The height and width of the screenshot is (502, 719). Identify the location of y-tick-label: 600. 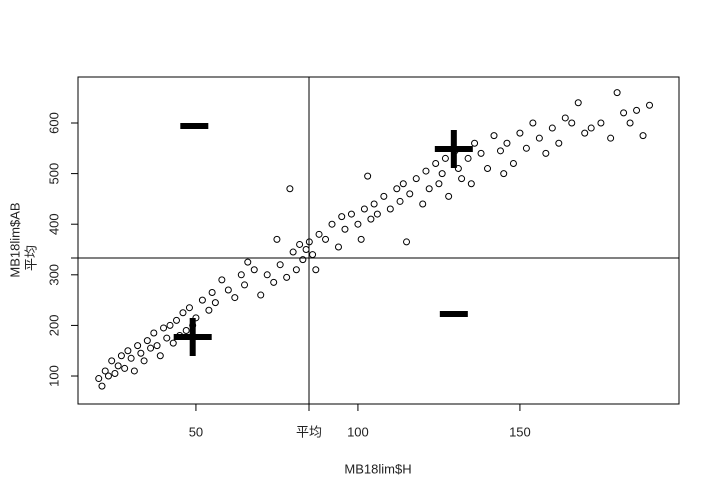
(53, 123).